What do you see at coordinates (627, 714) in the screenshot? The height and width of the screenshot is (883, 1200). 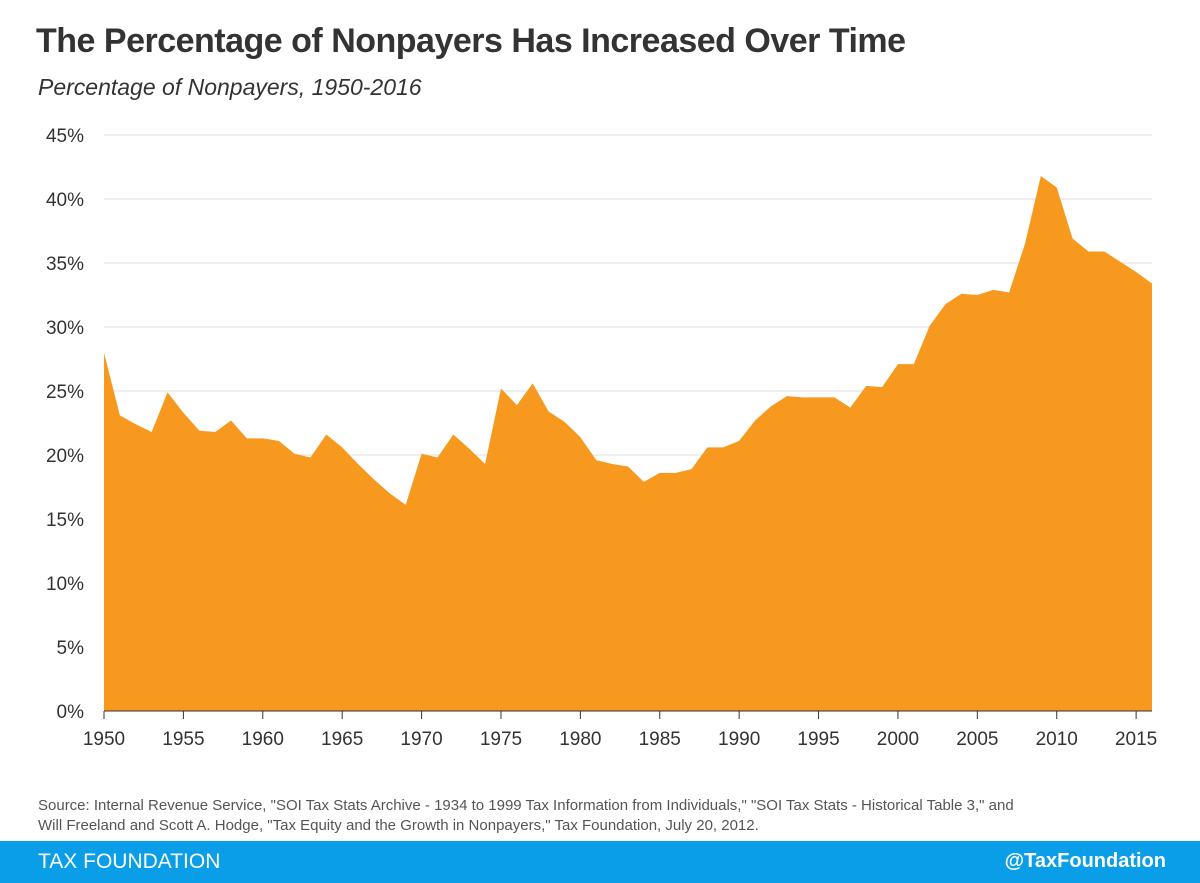 I see `x-axis` at bounding box center [627, 714].